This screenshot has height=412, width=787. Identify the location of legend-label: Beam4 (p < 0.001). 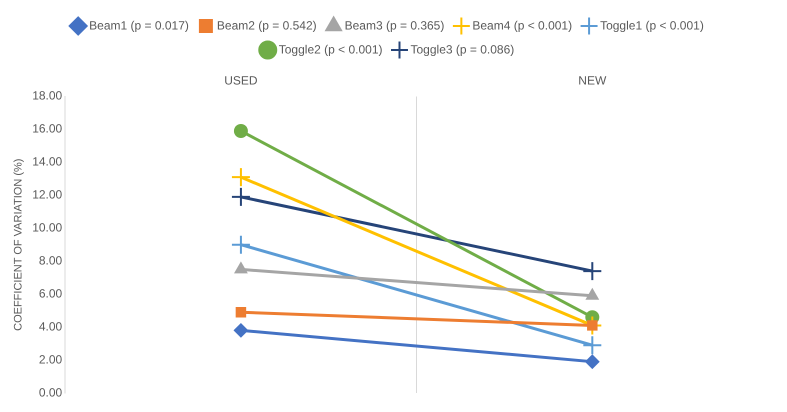
(522, 25).